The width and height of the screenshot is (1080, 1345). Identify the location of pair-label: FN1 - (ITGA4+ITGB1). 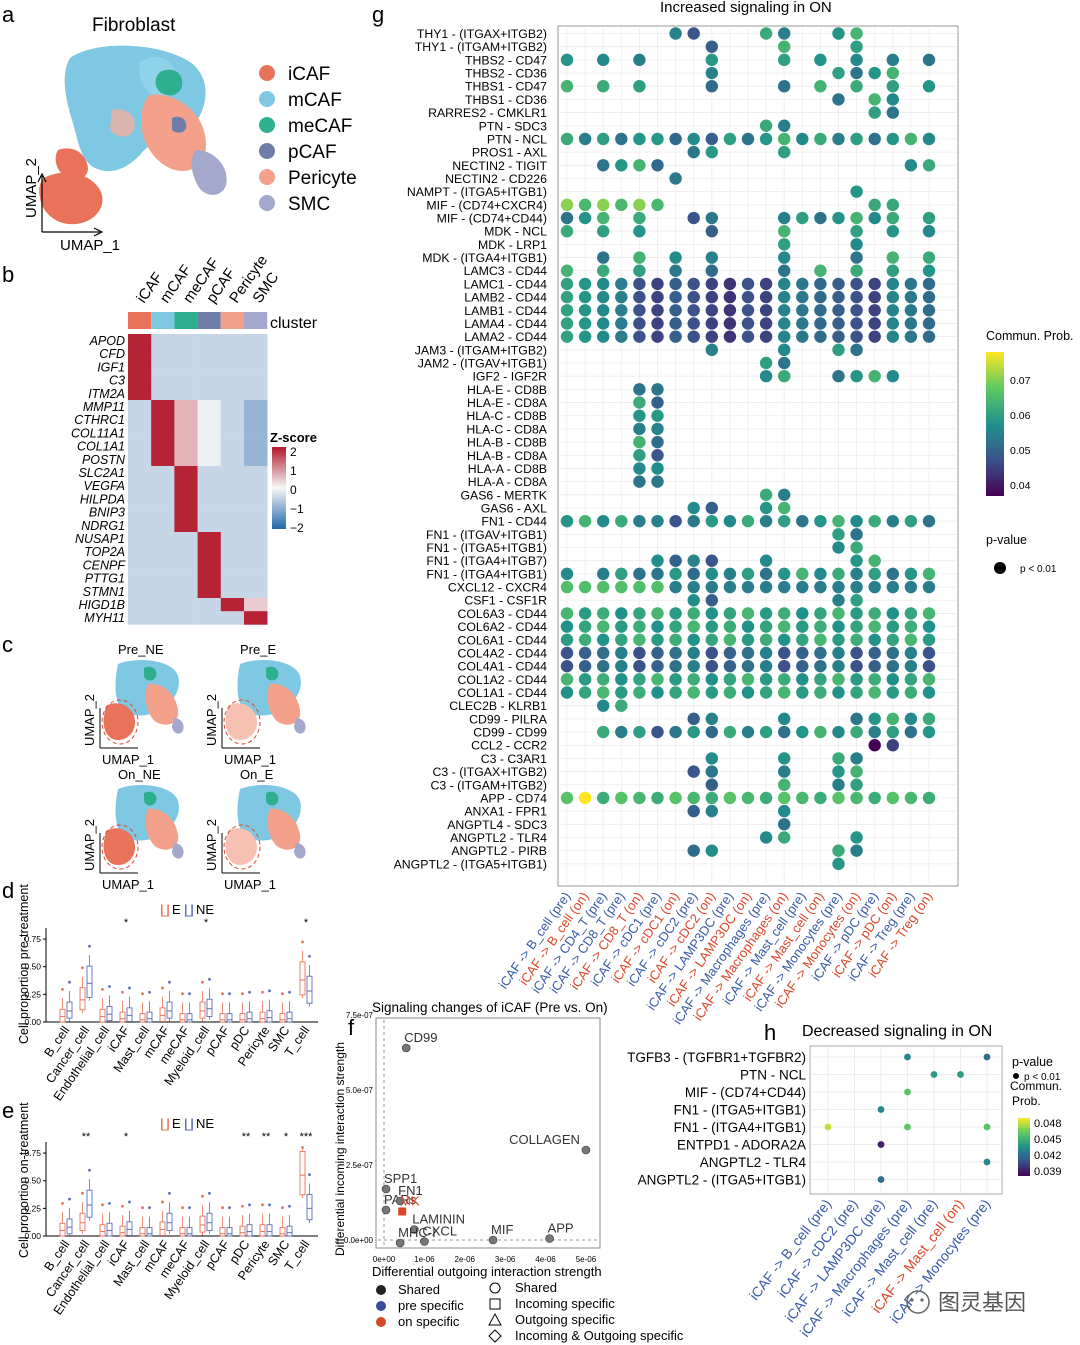
(486, 574).